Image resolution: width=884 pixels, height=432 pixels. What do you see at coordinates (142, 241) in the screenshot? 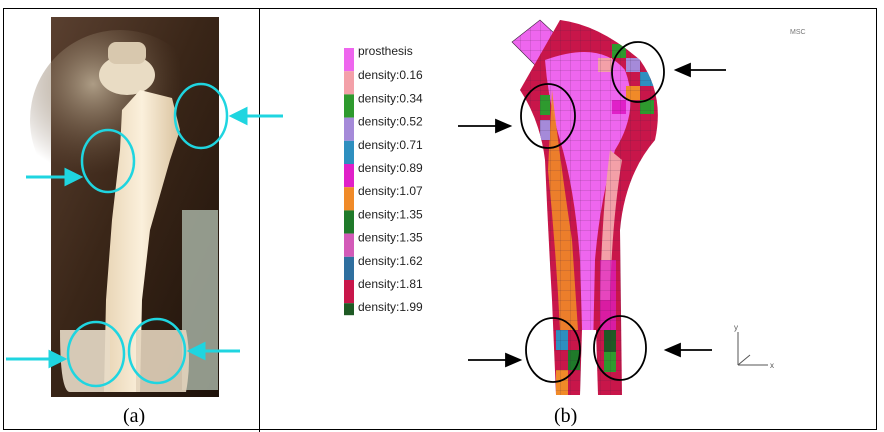
I see `prosthesis-stem` at bounding box center [142, 241].